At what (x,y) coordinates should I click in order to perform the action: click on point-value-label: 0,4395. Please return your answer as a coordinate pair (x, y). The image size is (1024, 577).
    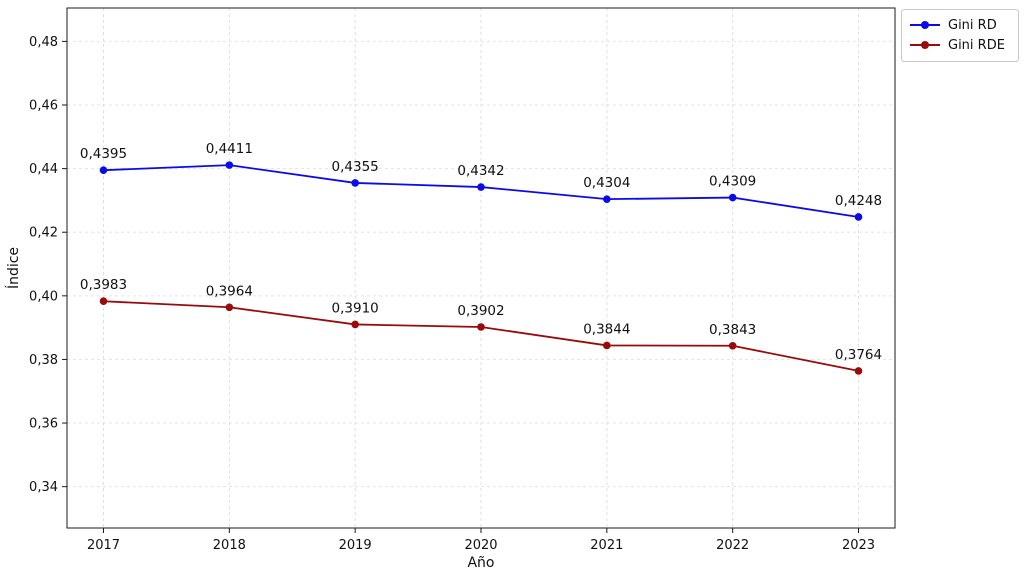
    Looking at the image, I should click on (103, 154).